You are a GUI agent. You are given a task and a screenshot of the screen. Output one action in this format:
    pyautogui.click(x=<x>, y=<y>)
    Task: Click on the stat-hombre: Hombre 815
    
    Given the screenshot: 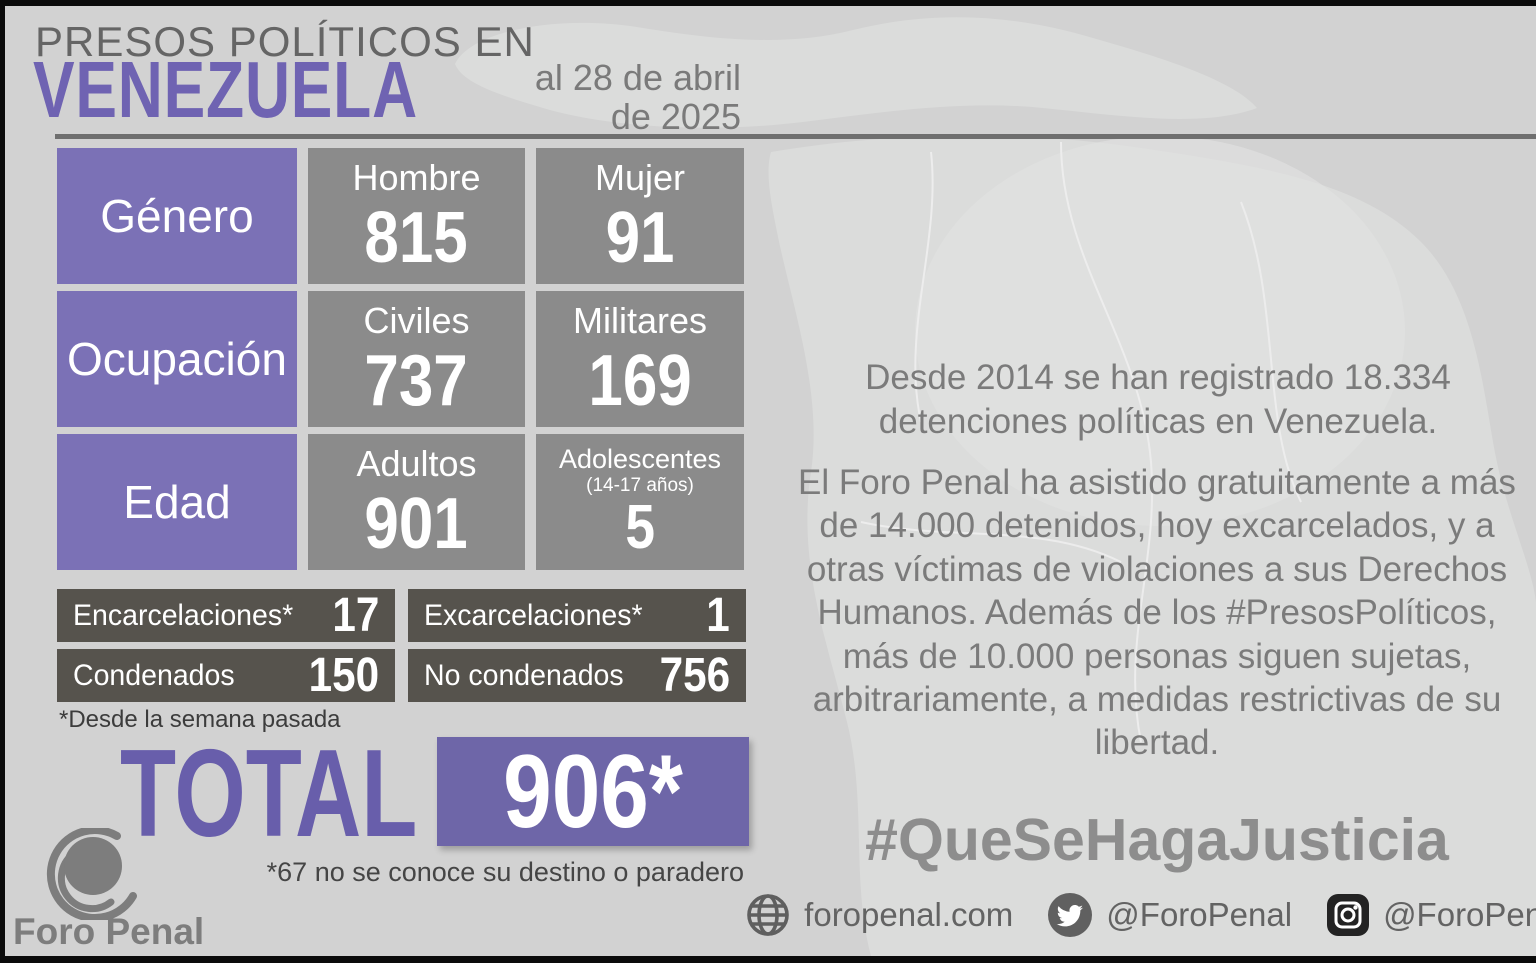 What is the action you would take?
    pyautogui.click(x=416, y=216)
    